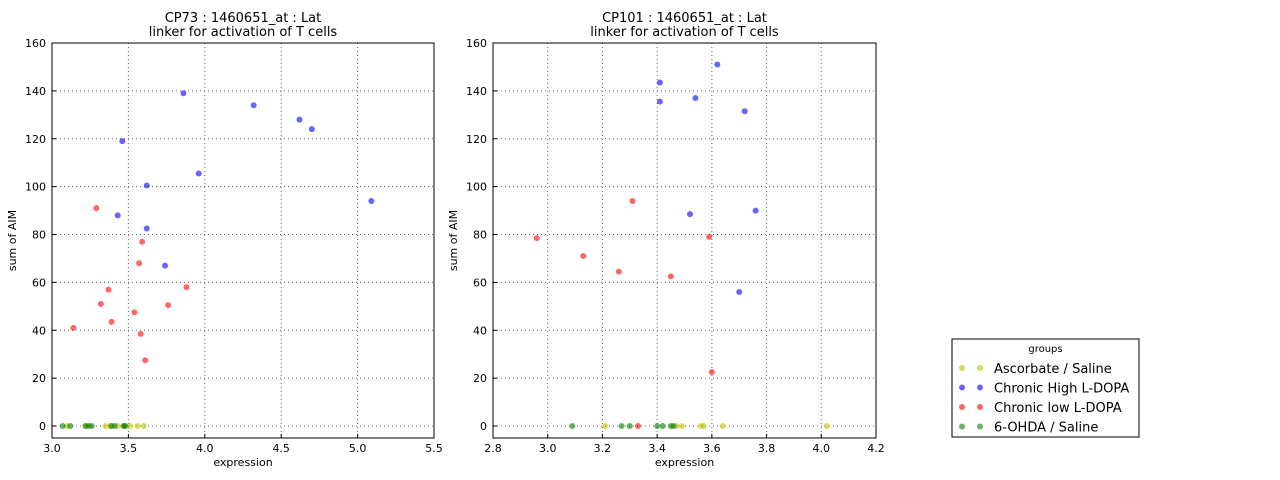 The height and width of the screenshot is (480, 1280). Describe the element at coordinates (434, 448) in the screenshot. I see `x-tick-label: 5.5` at that location.